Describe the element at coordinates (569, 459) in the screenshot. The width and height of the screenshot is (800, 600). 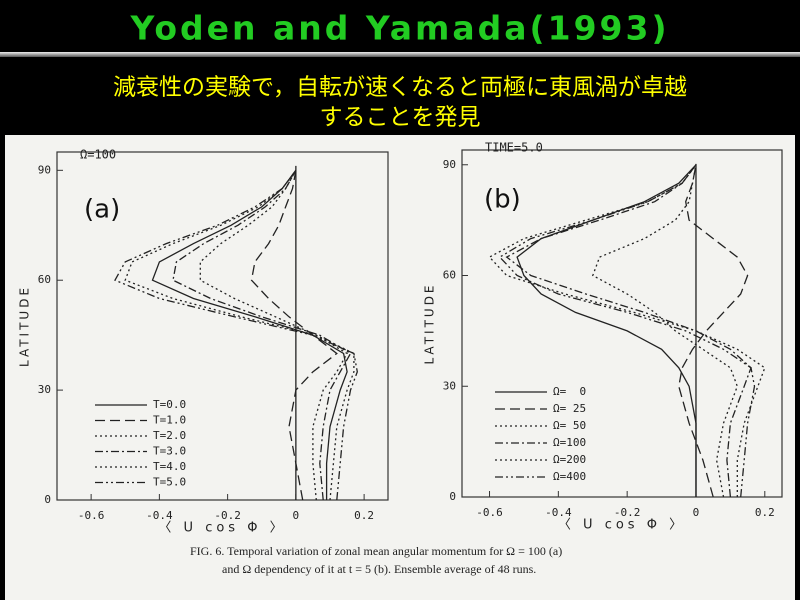
I see `legend-label: Ω=200` at that location.